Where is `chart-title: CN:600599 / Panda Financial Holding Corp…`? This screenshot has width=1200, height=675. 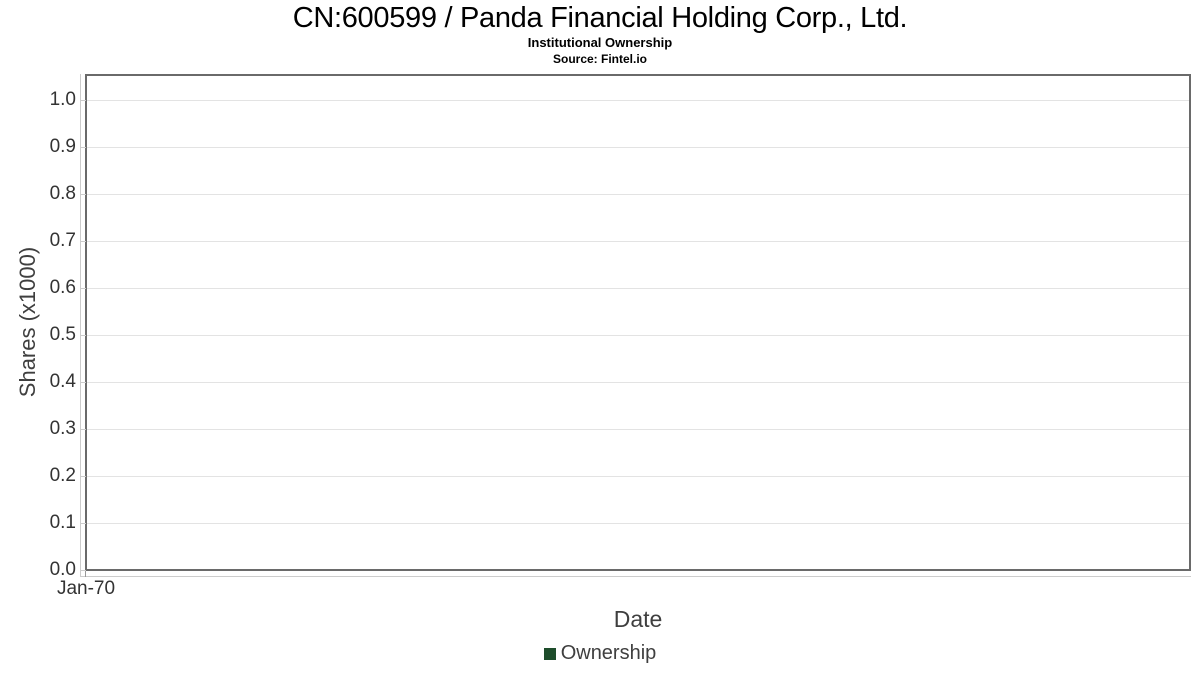 chart-title: CN:600599 / Panda Financial Holding Corp… is located at coordinates (600, 18).